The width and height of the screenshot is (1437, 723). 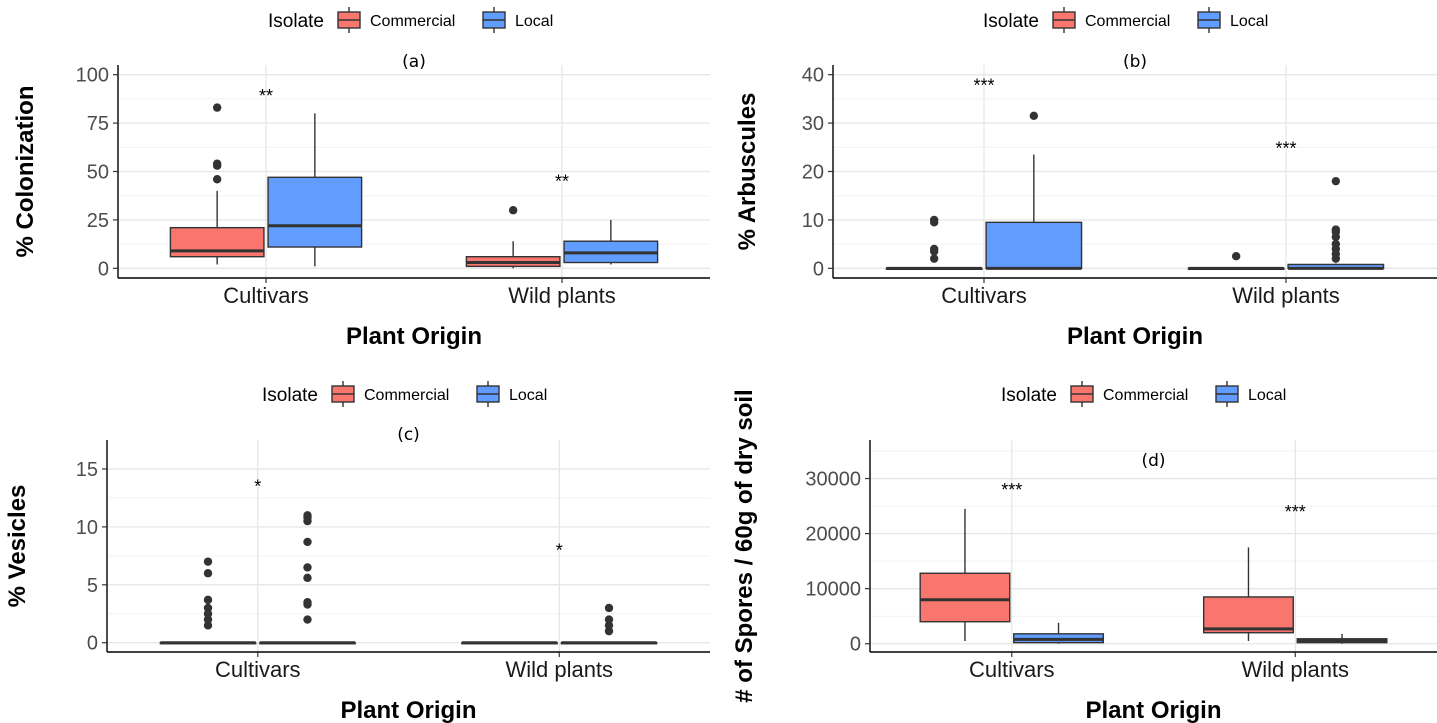 What do you see at coordinates (744, 545) in the screenshot?
I see `y-axis-title: # of Spores / 60g of dry soil` at bounding box center [744, 545].